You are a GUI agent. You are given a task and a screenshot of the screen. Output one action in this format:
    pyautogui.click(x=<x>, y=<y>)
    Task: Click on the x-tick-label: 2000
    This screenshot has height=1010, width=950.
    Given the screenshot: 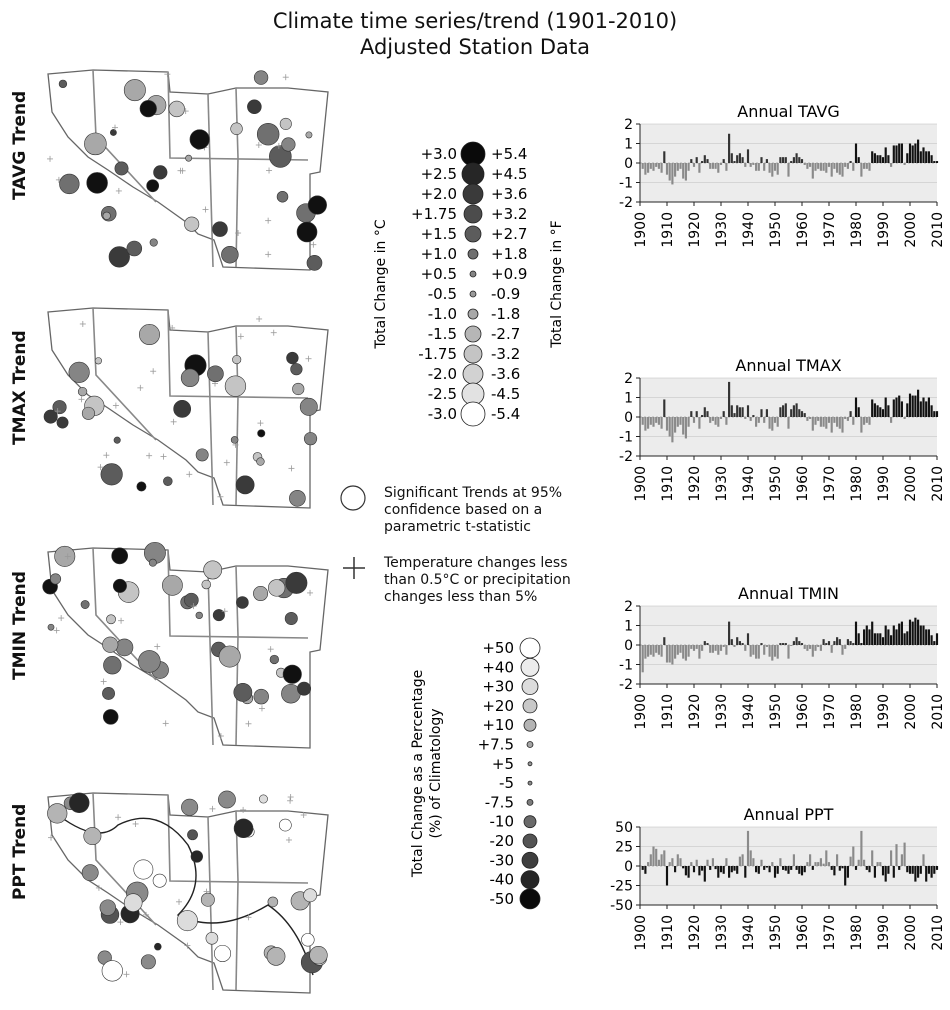 What is the action you would take?
    pyautogui.click(x=911, y=933)
    